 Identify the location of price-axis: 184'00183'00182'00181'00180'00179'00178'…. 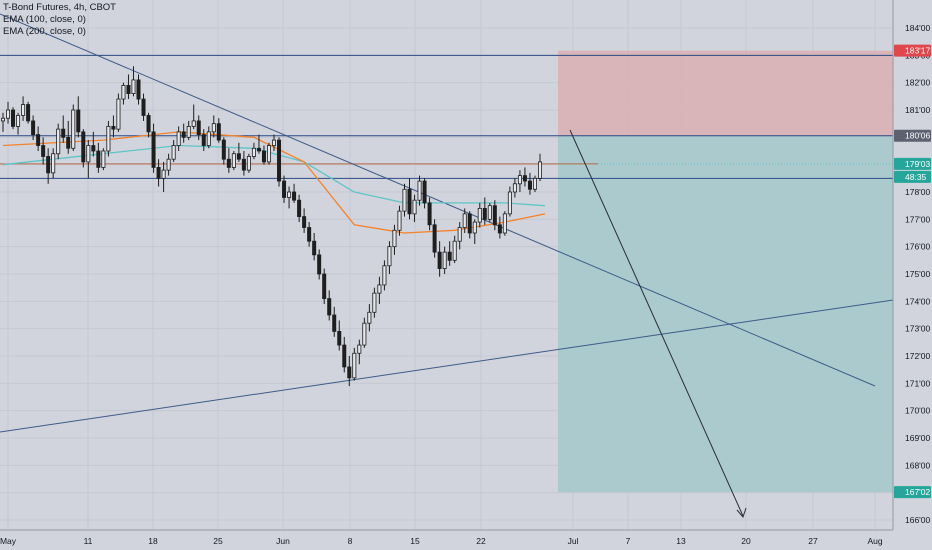
(912, 275).